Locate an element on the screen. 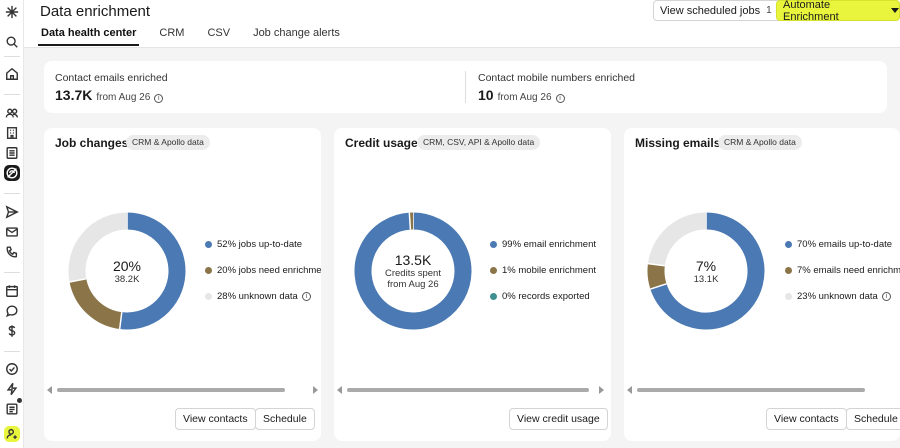 The image size is (900, 448). tab-job-change-alerts: Job change alerts is located at coordinates (296, 33).